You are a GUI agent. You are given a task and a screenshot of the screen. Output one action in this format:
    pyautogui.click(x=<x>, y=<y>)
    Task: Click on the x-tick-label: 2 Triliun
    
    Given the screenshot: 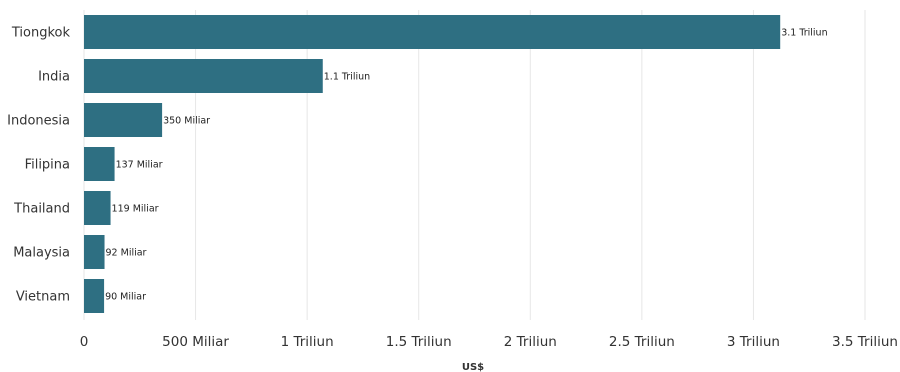 What is the action you would take?
    pyautogui.click(x=530, y=342)
    